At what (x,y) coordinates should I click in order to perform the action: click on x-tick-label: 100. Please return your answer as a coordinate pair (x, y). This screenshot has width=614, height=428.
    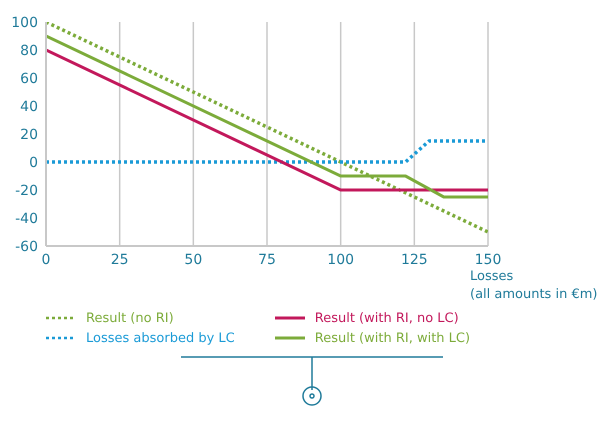
    Looking at the image, I should click on (340, 260).